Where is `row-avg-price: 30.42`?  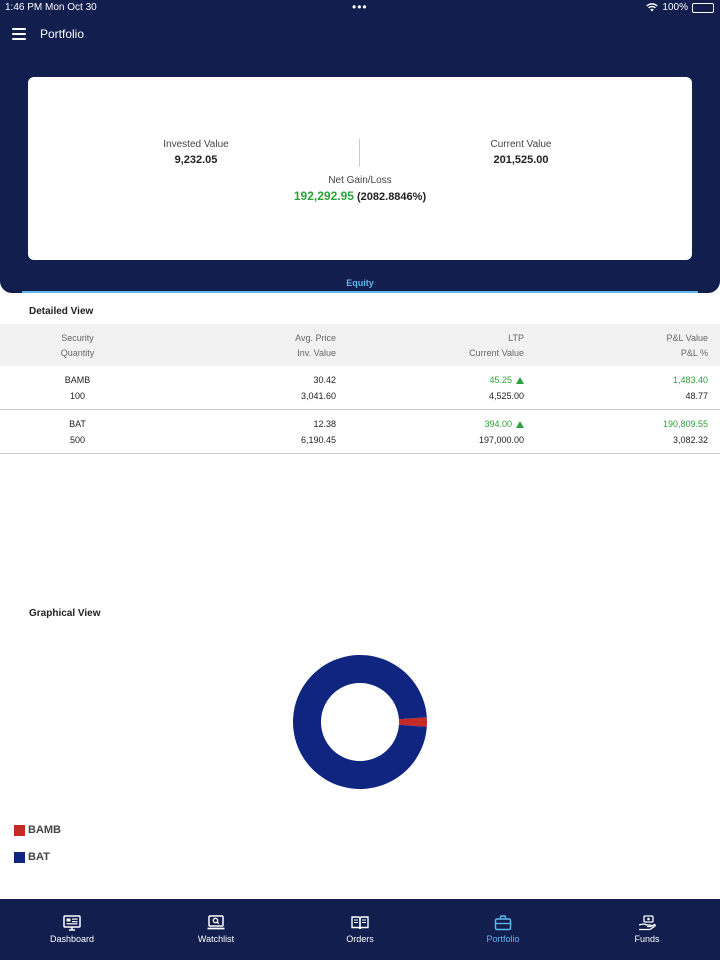 row-avg-price: 30.42 is located at coordinates (283, 380).